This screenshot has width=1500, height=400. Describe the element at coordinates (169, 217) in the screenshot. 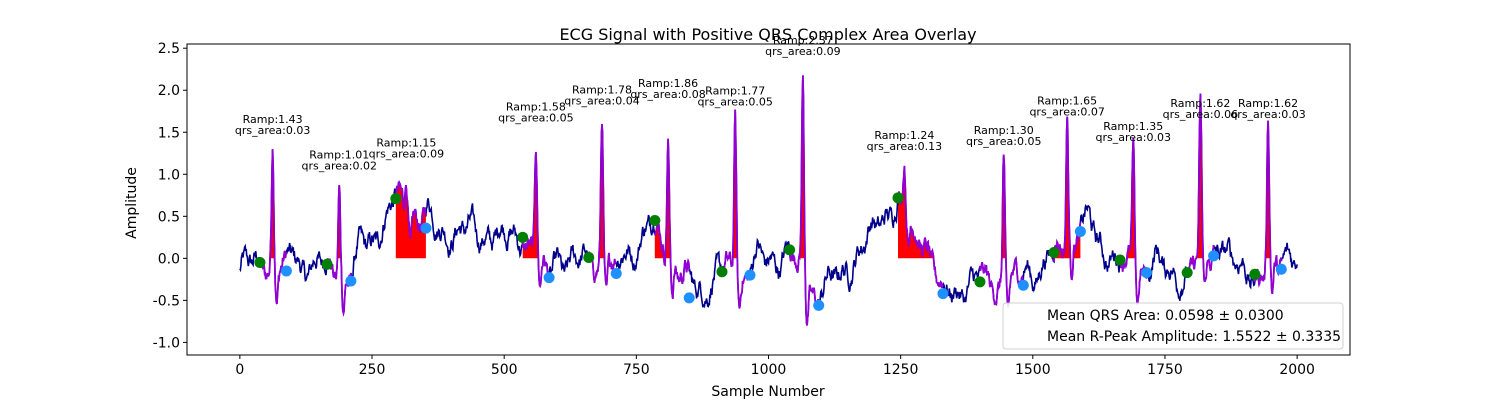

I see `y-tick-label: 0.5` at that location.